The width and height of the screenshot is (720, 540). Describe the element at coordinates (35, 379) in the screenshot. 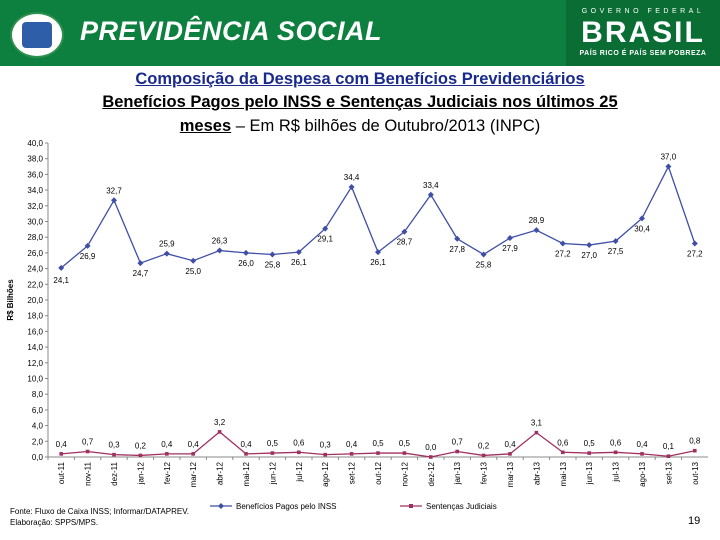

I see `y-tick-label: 10,0` at that location.